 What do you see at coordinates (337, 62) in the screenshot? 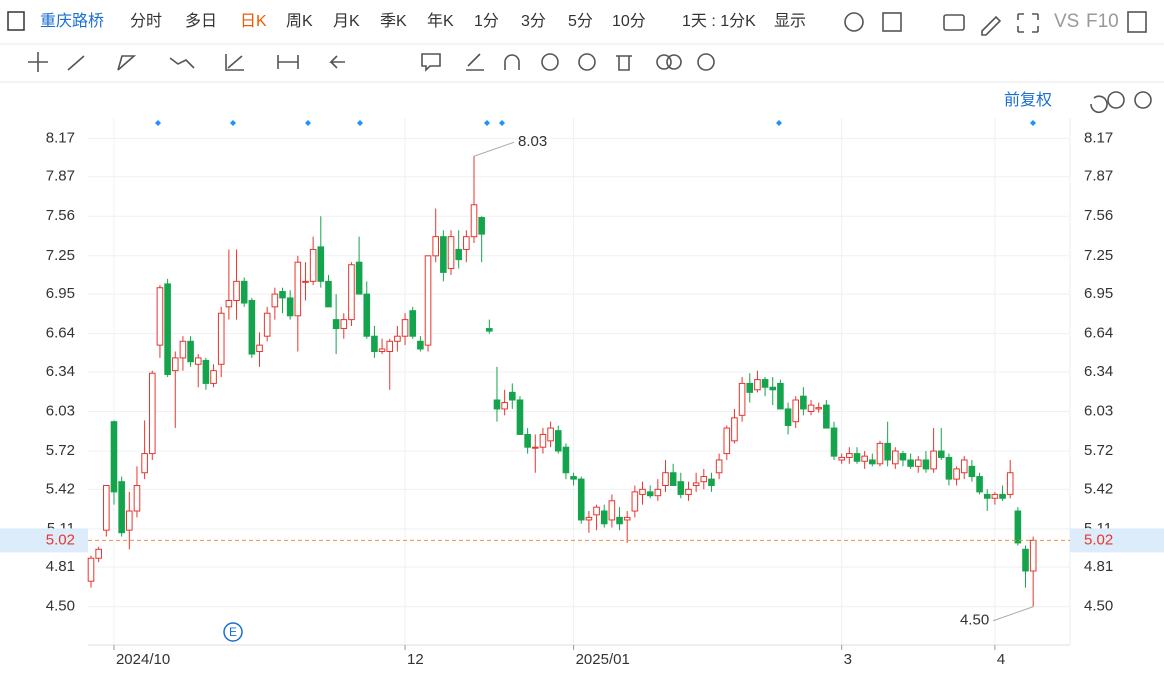
I see `arrow-tool` at bounding box center [337, 62].